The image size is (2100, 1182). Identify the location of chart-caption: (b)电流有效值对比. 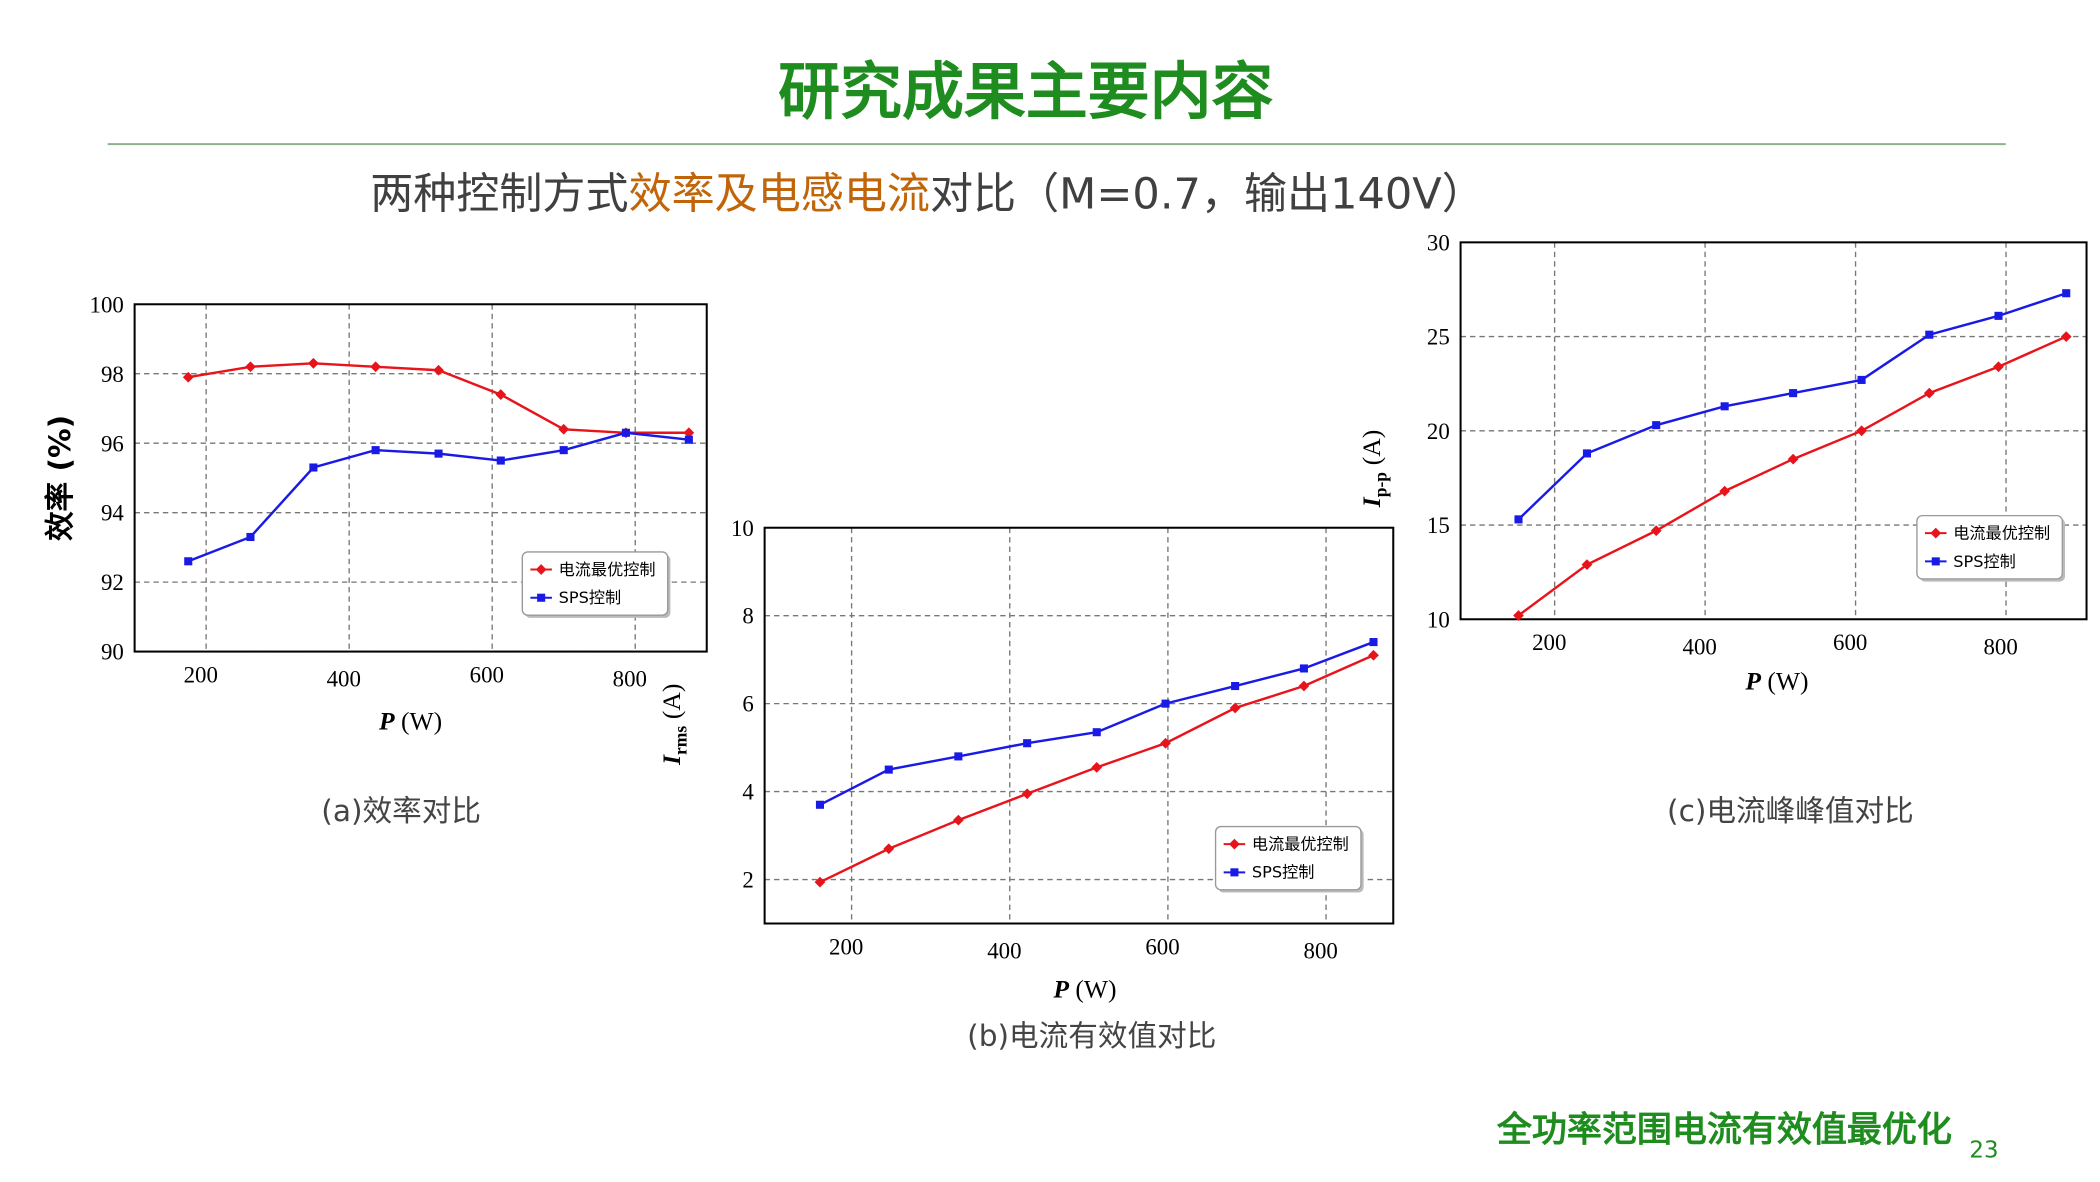
(1091, 1036).